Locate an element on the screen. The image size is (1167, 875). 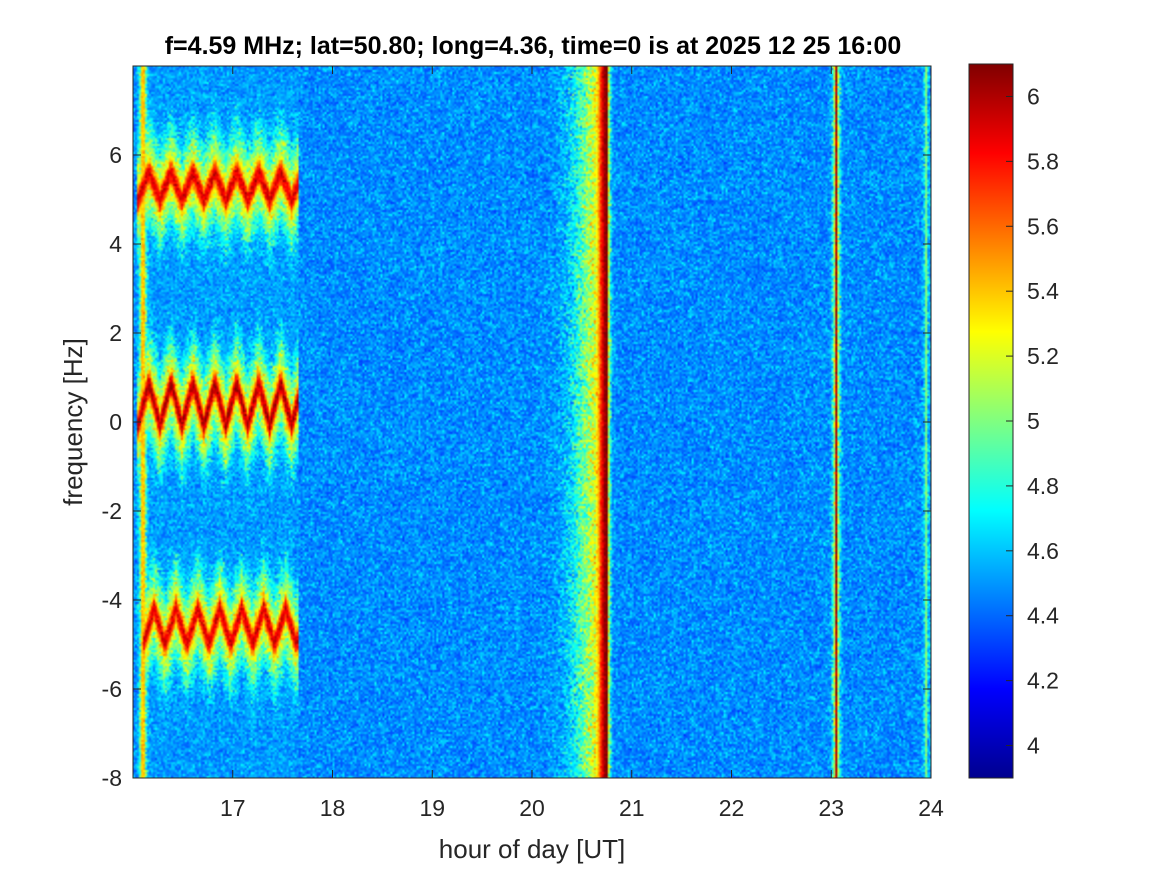
y-tick-label: 0 is located at coordinates (115, 422).